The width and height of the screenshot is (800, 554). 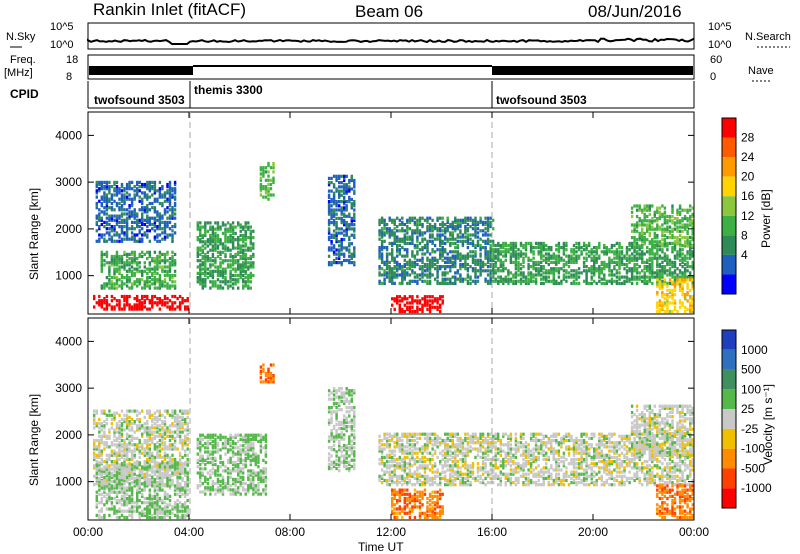 I want to click on y-tick-label: 1000, so click(x=68, y=276).